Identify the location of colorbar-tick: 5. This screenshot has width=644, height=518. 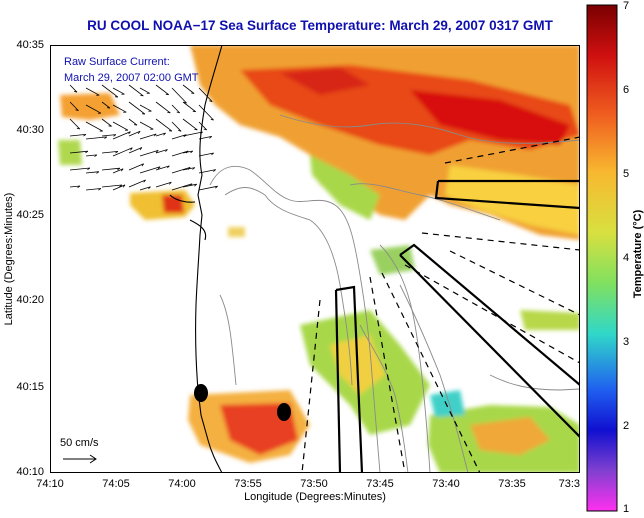
(626, 174).